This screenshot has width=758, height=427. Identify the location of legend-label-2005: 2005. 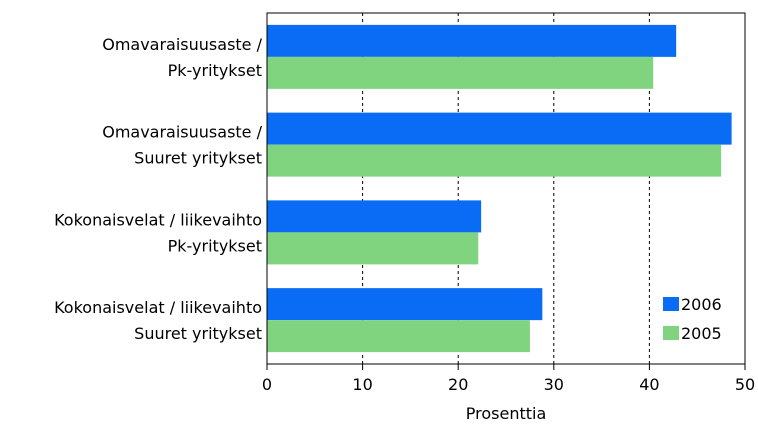
(701, 333).